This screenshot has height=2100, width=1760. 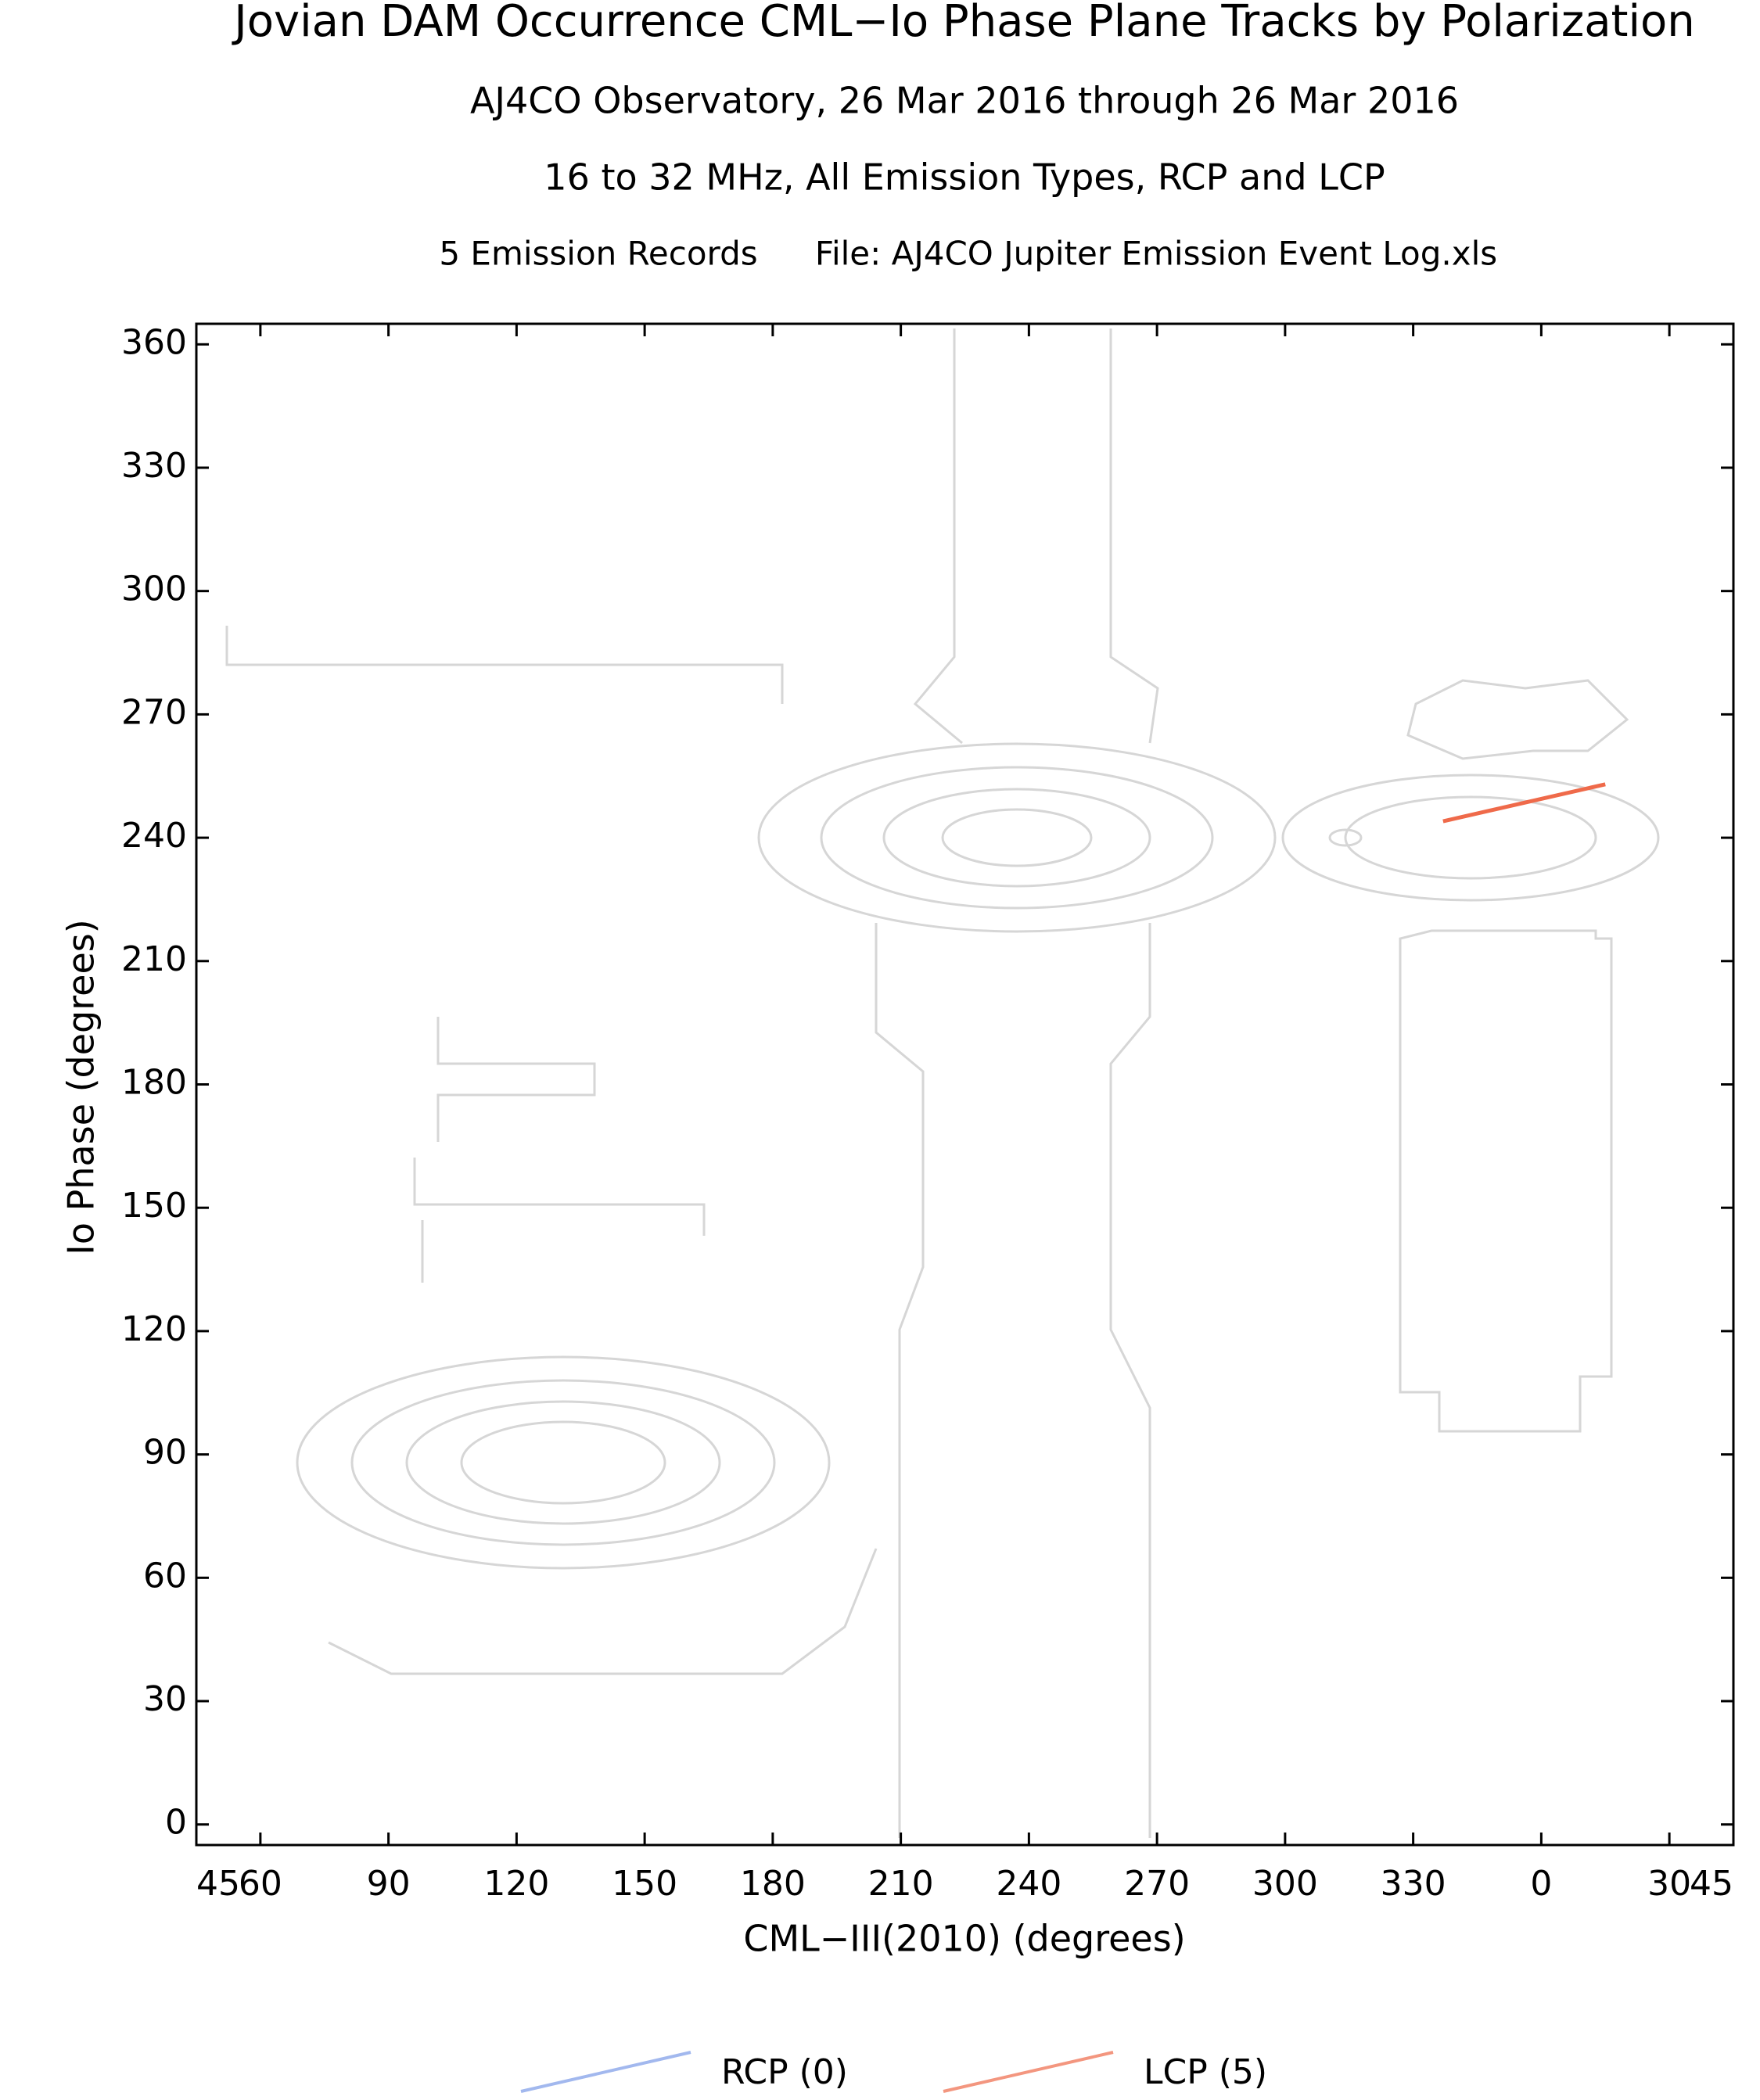 What do you see at coordinates (901, 1884) in the screenshot?
I see `x-tick-label: 210` at bounding box center [901, 1884].